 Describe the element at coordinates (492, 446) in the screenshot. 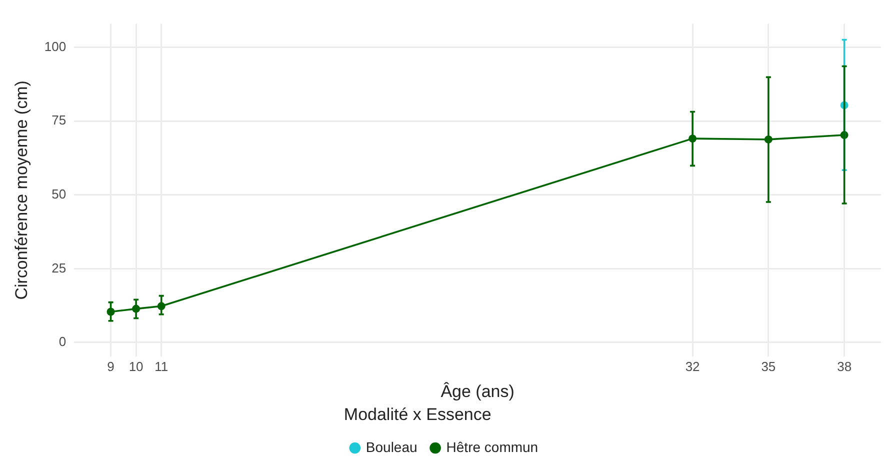

I see `legend-label: Hêtre commun` at that location.